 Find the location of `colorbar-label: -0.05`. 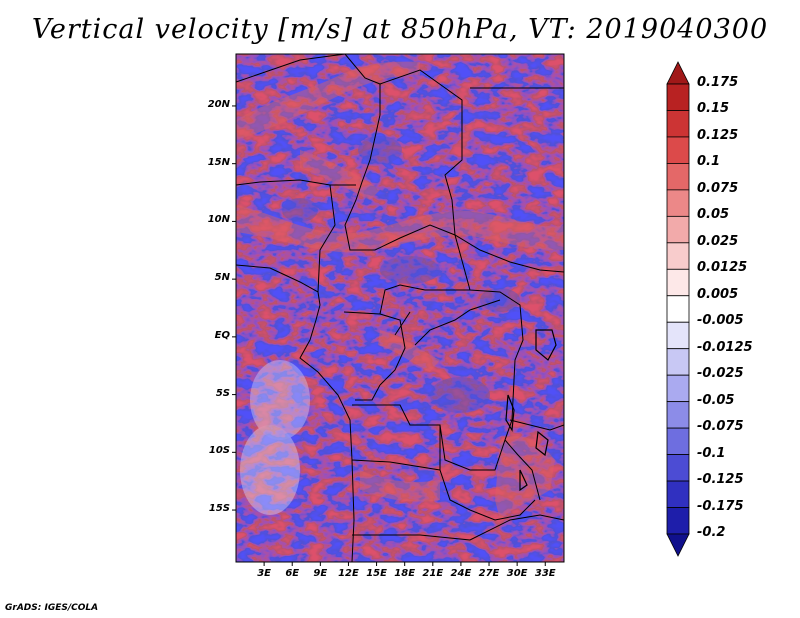

colorbar-label: -0.05 is located at coordinates (716, 400).